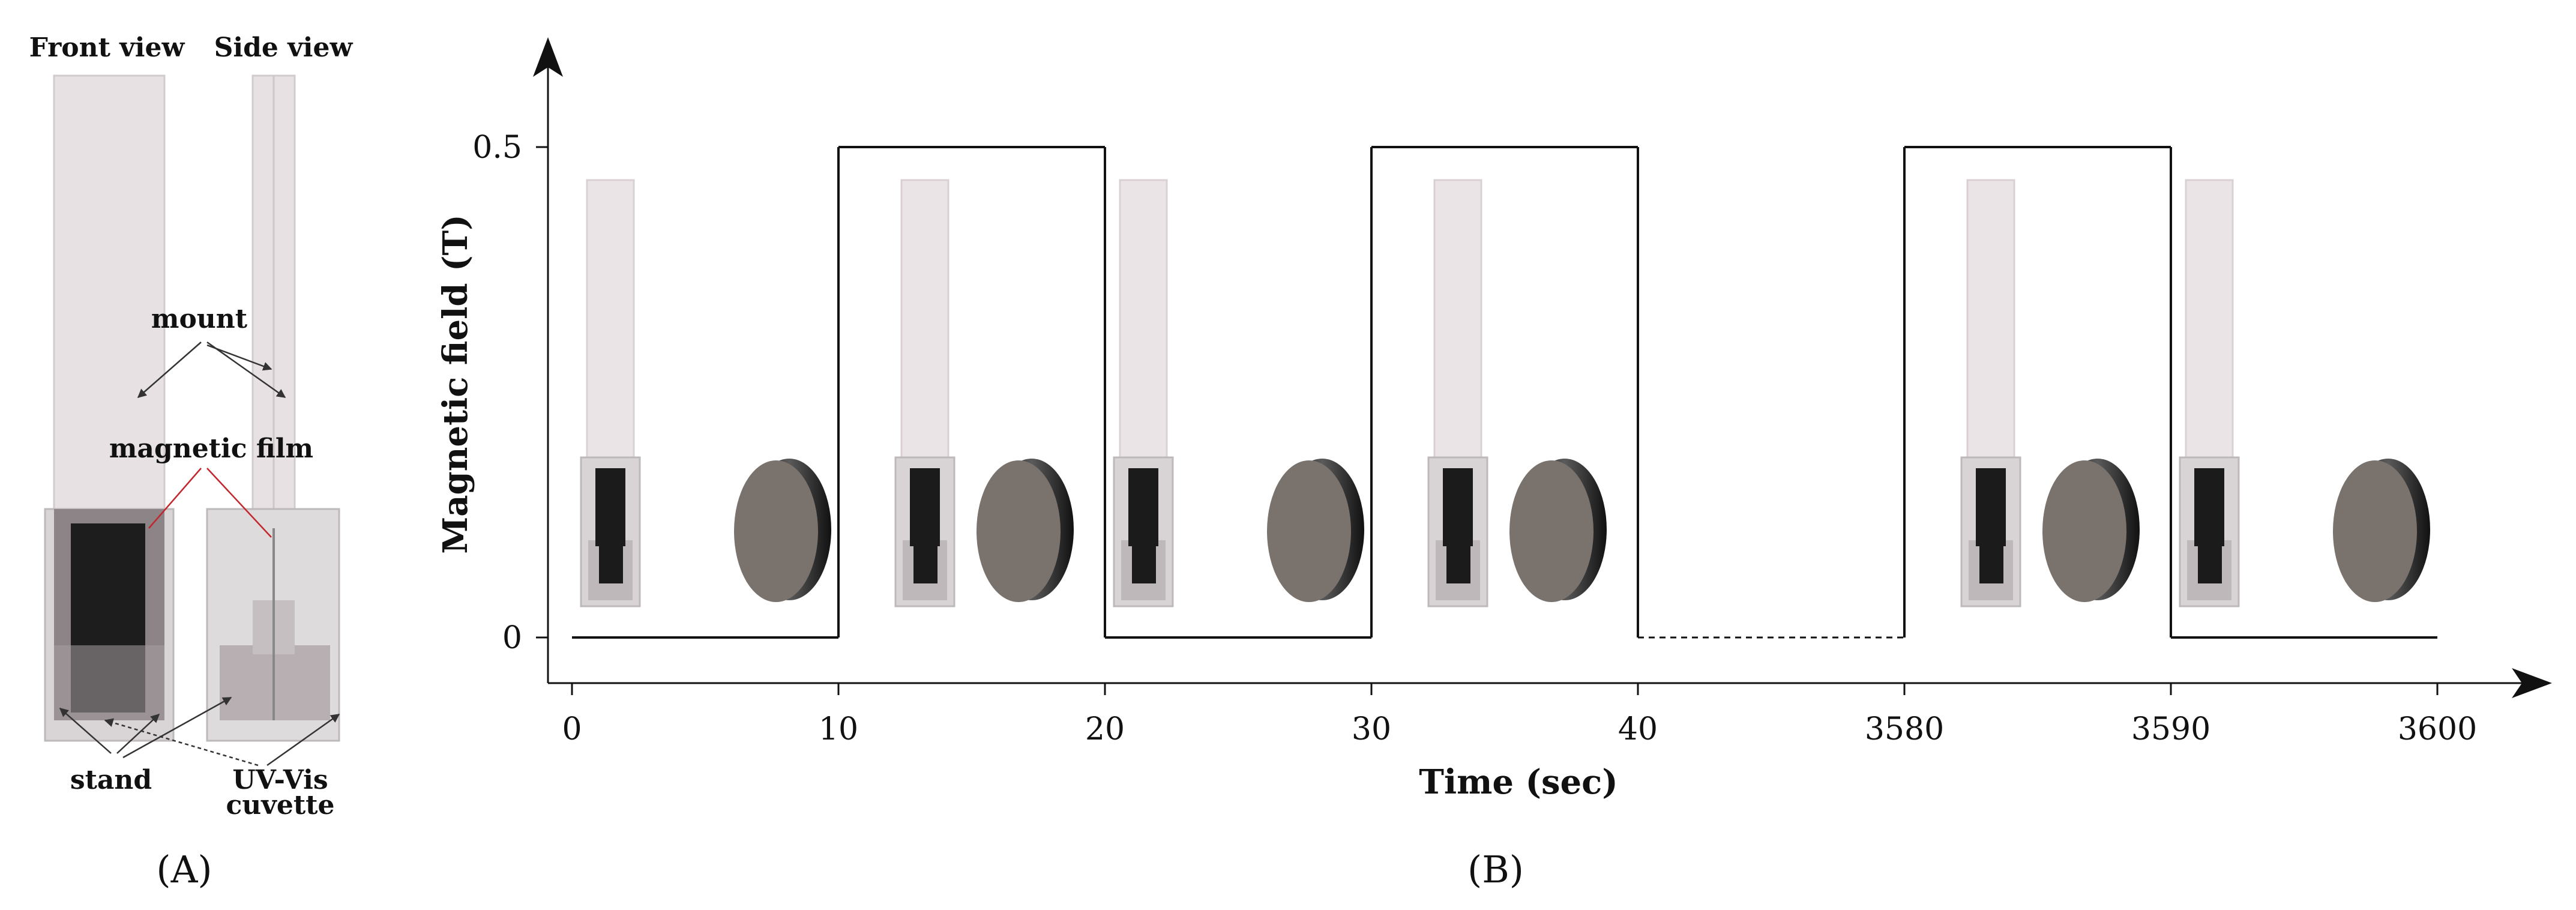 This screenshot has height=910, width=2576. I want to click on y-axis-arrow, so click(548, 57).